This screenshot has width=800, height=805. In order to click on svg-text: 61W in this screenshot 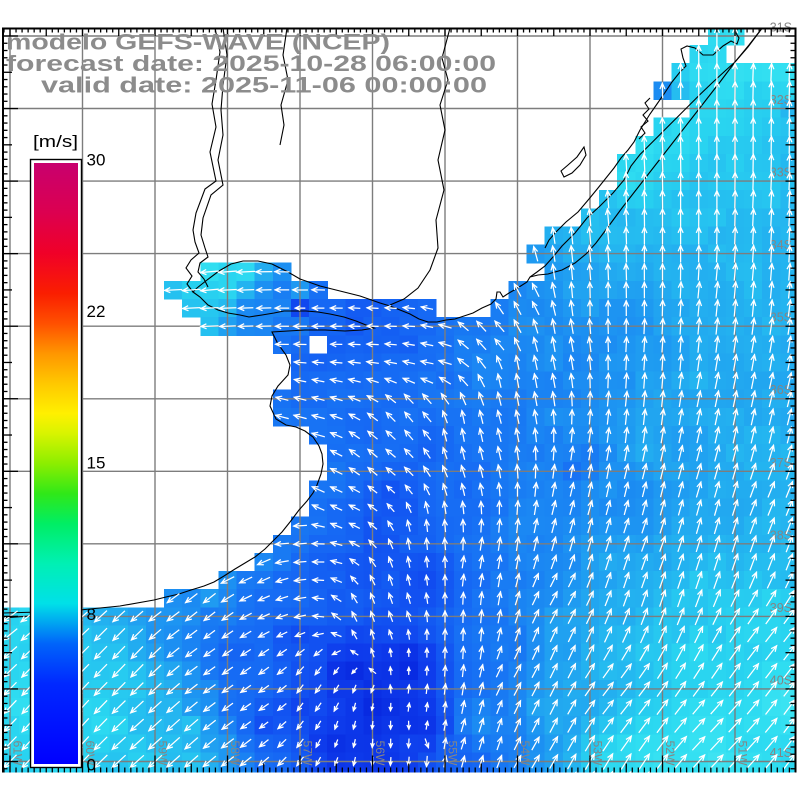, I will do `click(18, 754)`.